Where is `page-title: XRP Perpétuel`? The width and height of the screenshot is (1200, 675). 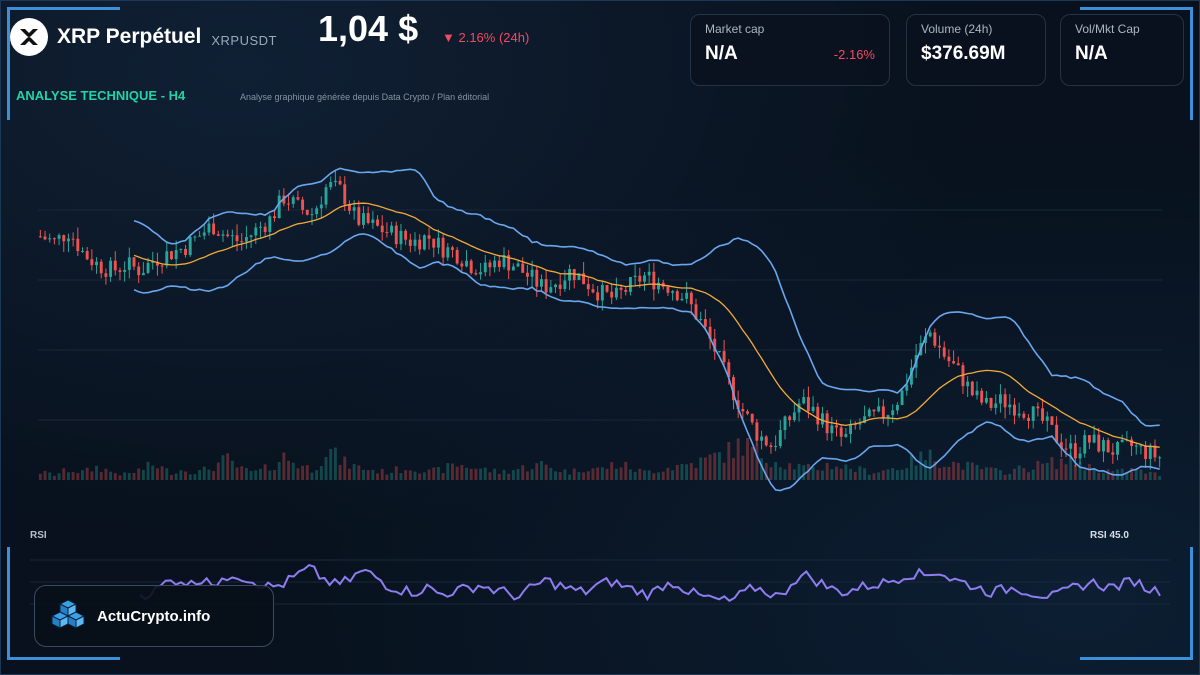 page-title: XRP Perpétuel is located at coordinates (129, 36).